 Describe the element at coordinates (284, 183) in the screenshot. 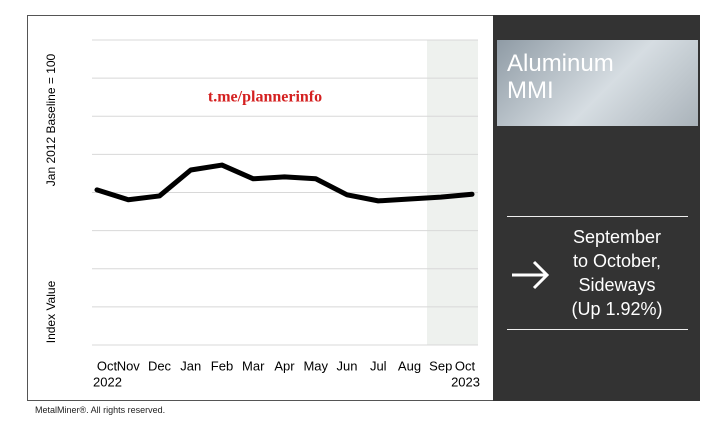

I see `data-line` at that location.